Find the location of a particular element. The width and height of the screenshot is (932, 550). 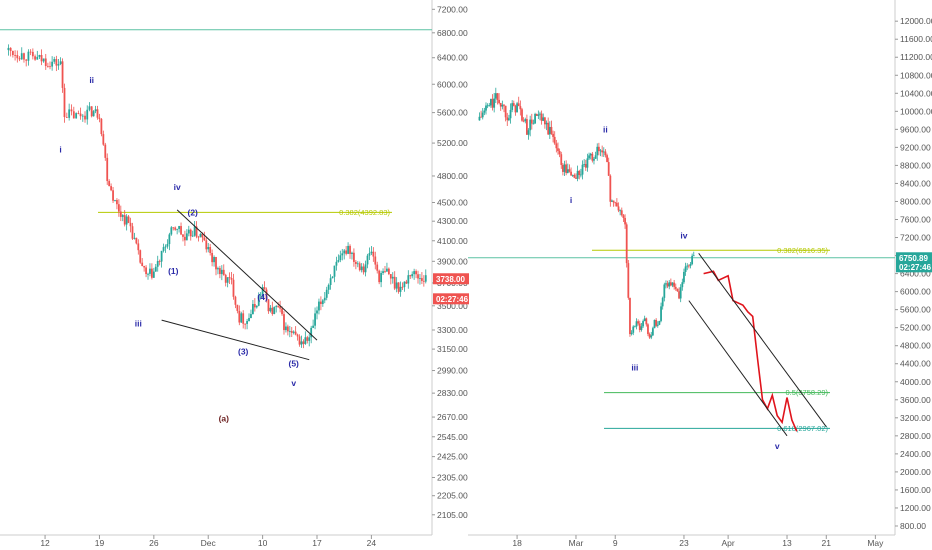

price-tag-label: 3738.00 is located at coordinates (450, 279).